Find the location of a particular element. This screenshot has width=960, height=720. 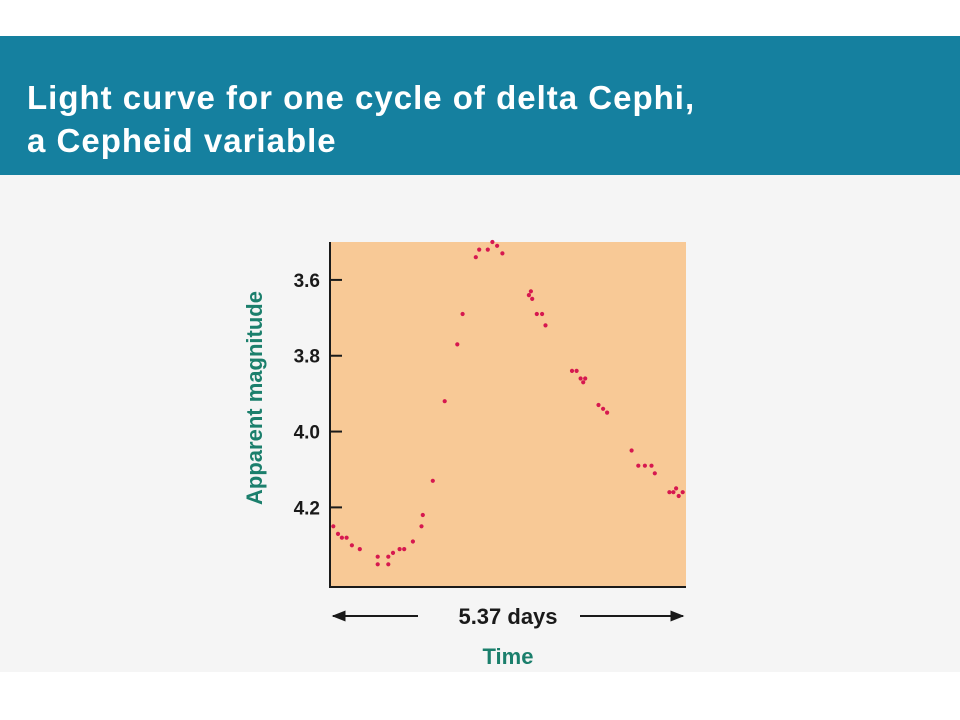

y-tick-label: 3.6 is located at coordinates (307, 281).